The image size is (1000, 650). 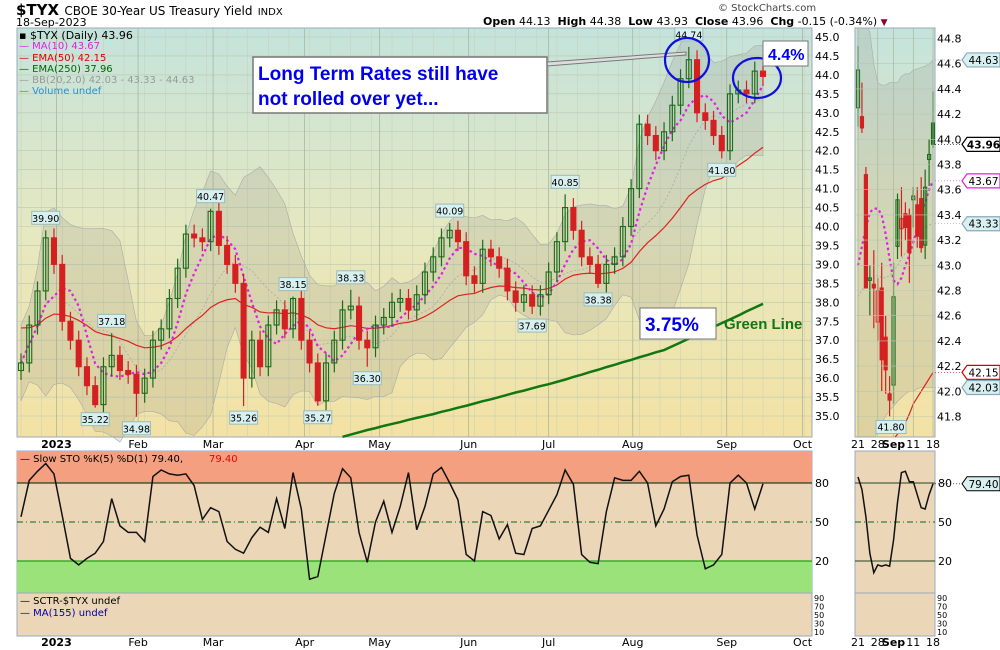 What do you see at coordinates (827, 37) in the screenshot?
I see `y-tick-label: 45.0` at bounding box center [827, 37].